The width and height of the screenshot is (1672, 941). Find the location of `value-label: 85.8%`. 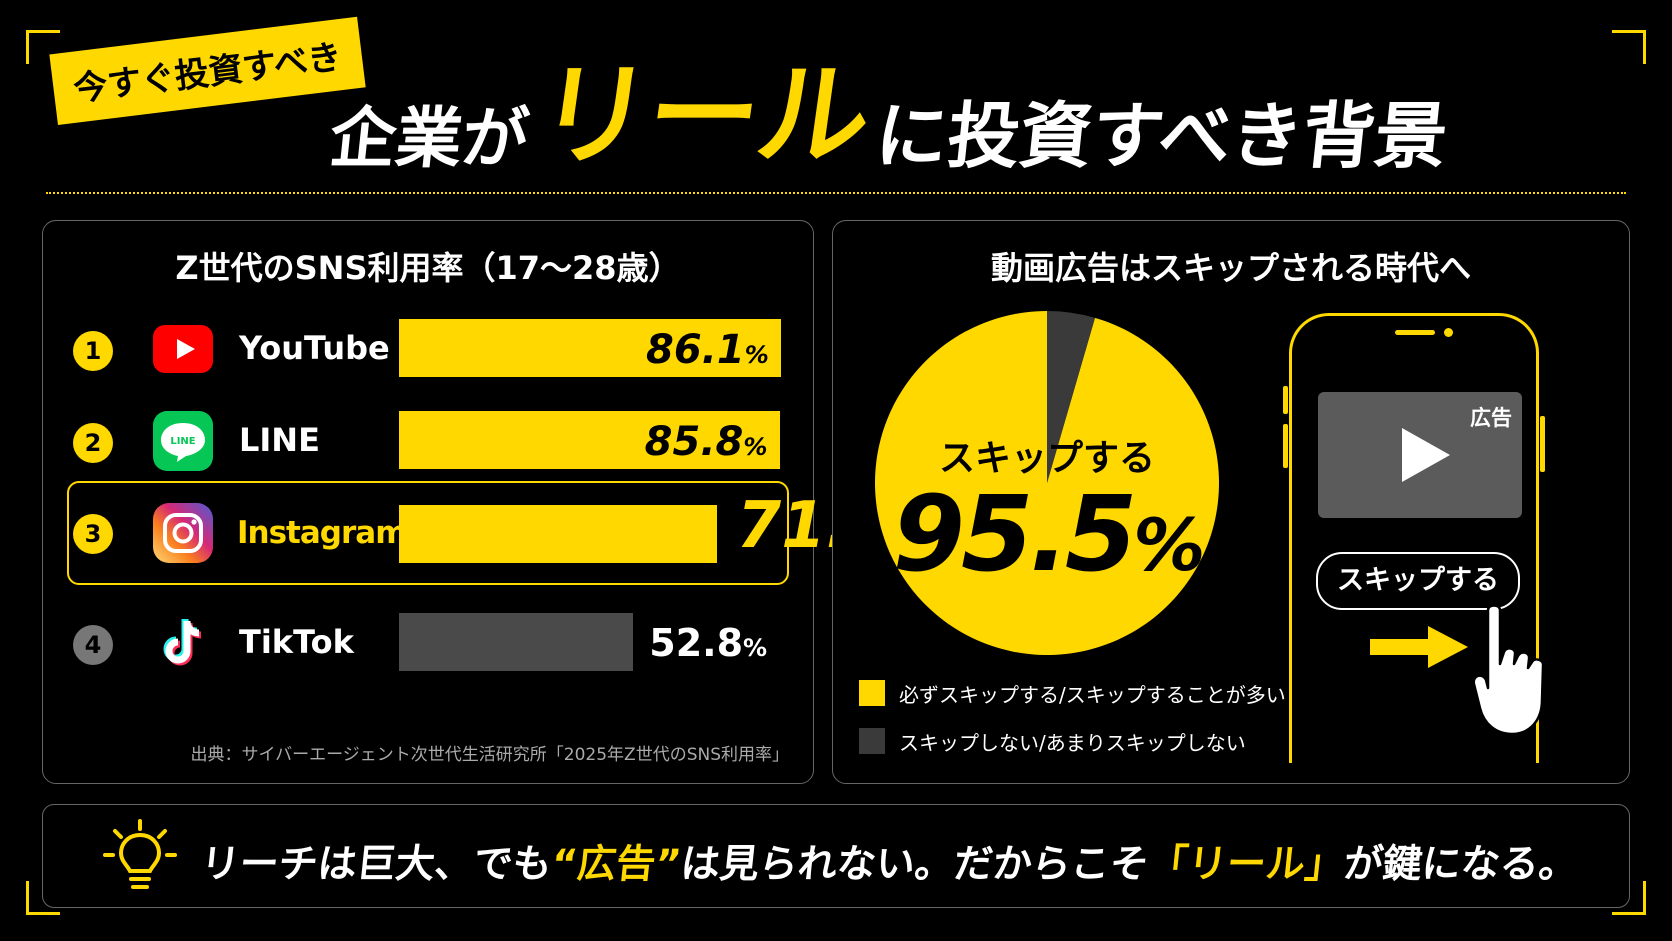

value-label: 85.8% is located at coordinates (706, 442).